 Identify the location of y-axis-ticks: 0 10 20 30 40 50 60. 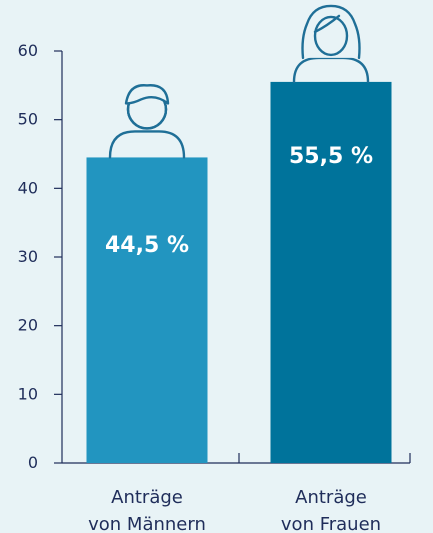
(40, 256).